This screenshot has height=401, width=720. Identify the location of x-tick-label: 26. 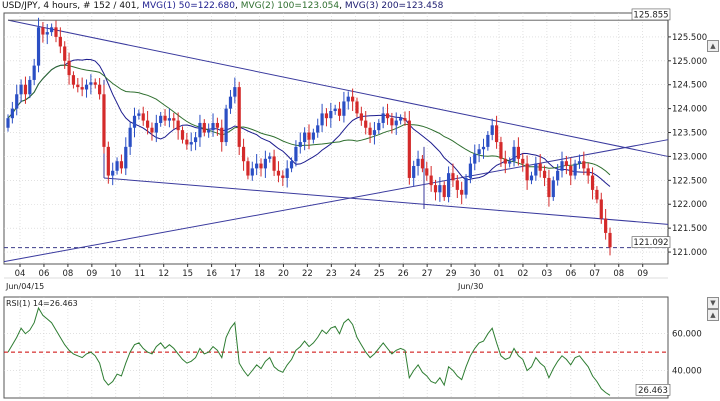
(403, 274).